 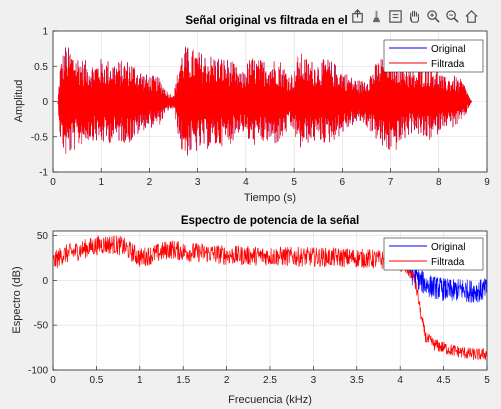 What do you see at coordinates (270, 221) in the screenshot?
I see `spectrum-chart-title: Espectro de potencia de la señal` at bounding box center [270, 221].